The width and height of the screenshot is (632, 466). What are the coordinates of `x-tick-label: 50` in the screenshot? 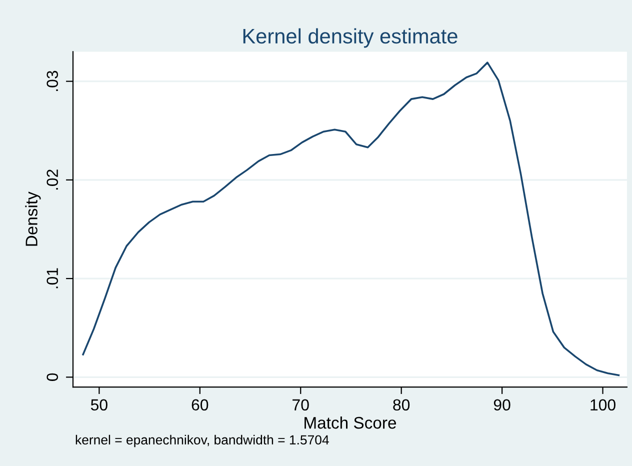 It's located at (99, 405).